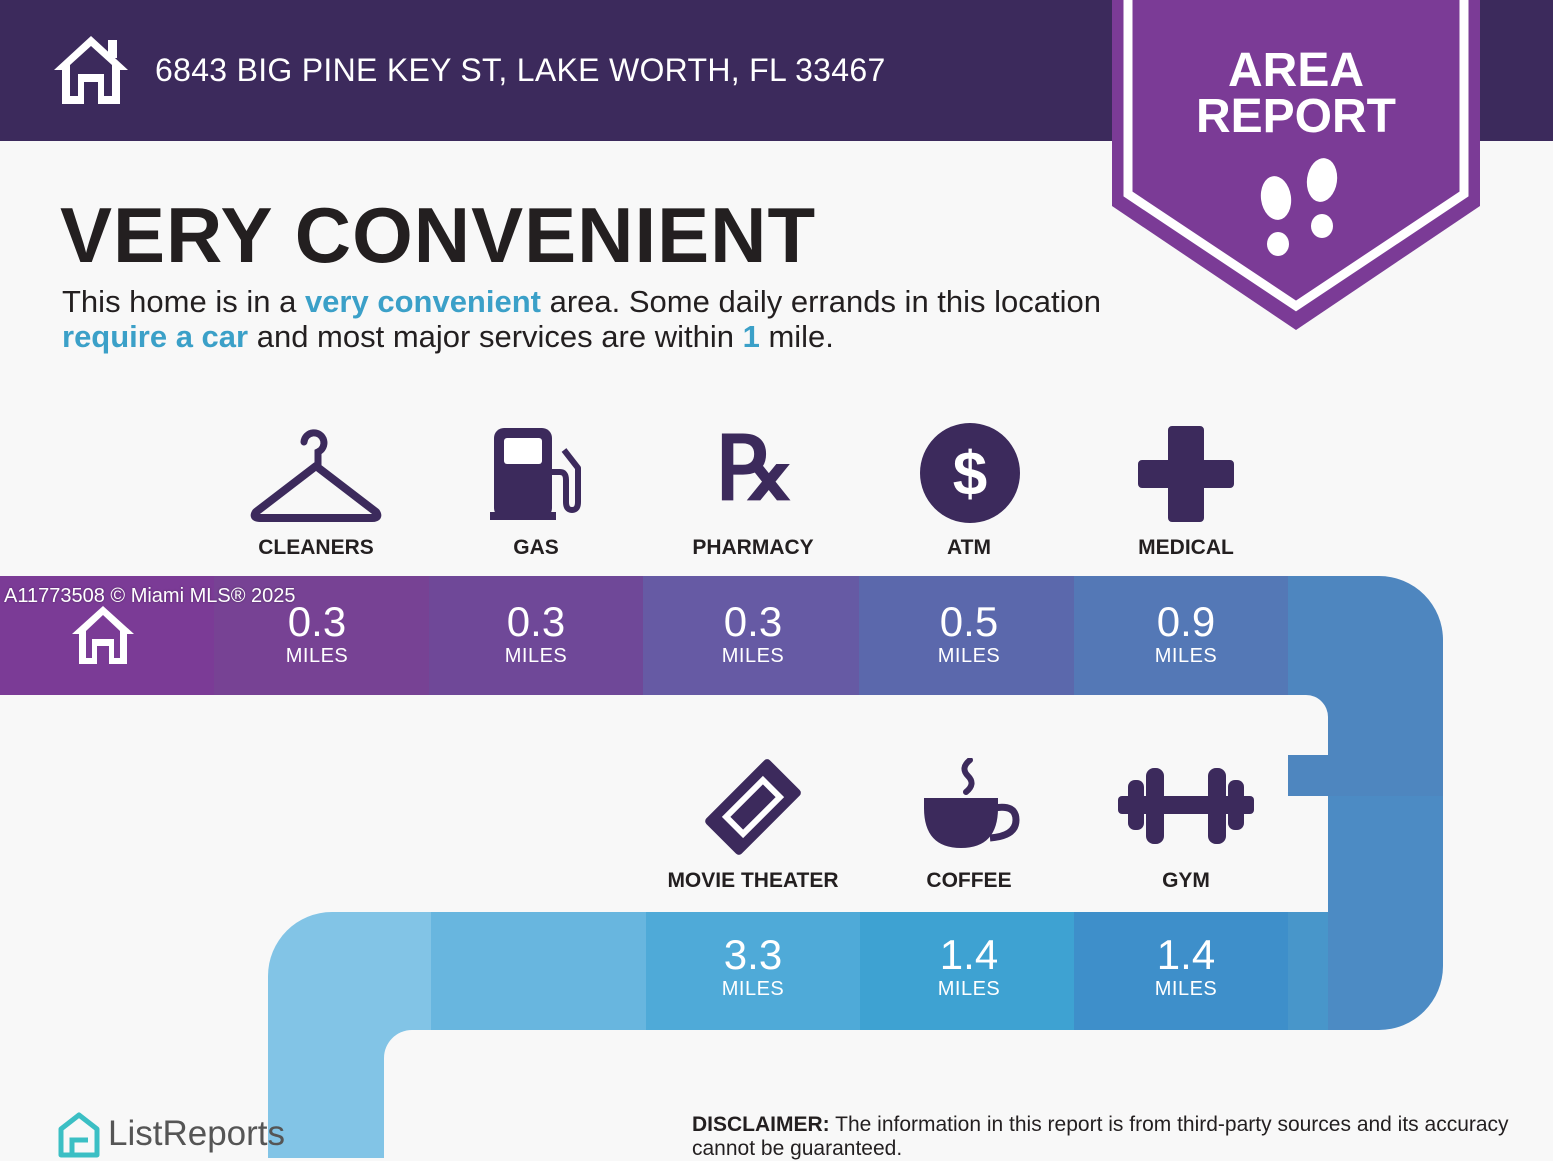 This screenshot has width=1553, height=1161. I want to click on hanger-icon, so click(316, 475).